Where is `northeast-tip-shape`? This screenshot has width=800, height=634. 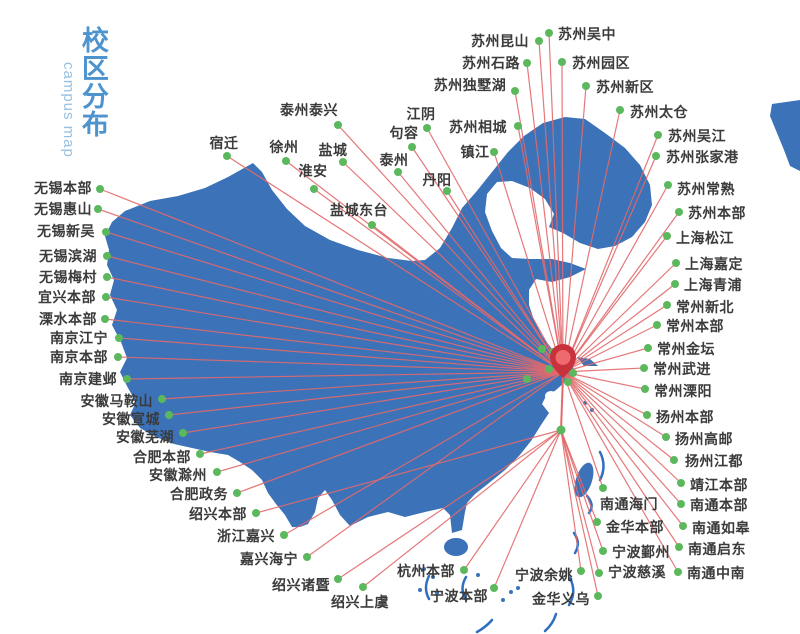 northeast-tip-shape is located at coordinates (785, 135).